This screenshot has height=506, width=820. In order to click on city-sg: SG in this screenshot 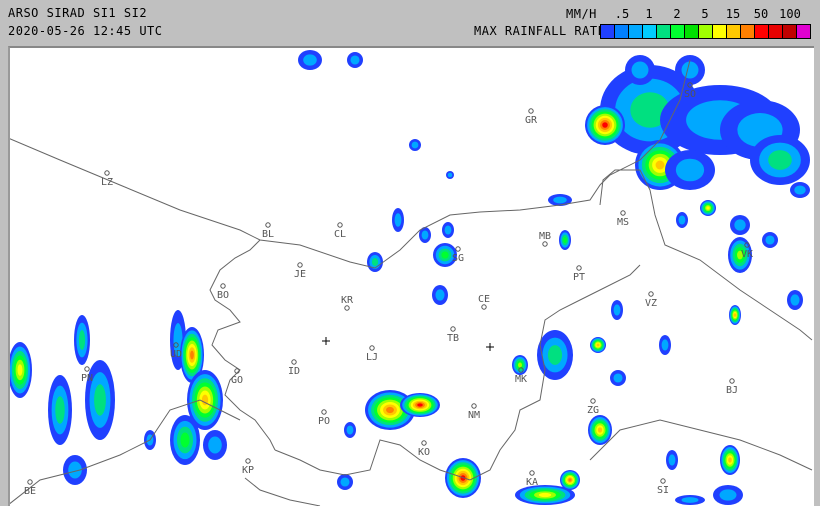, I will do `click(458, 255)`.